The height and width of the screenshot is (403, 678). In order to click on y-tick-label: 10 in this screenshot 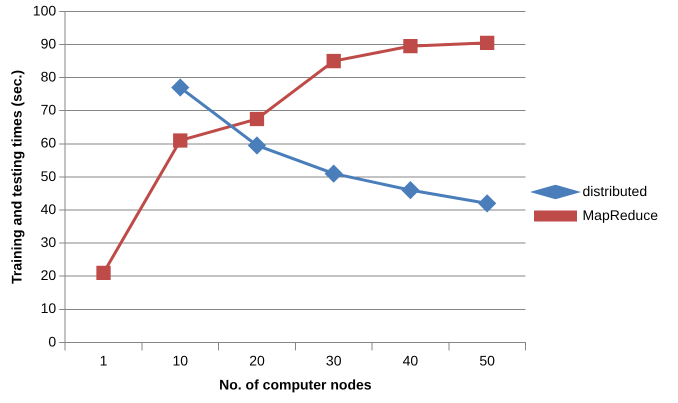, I will do `click(48, 308)`.